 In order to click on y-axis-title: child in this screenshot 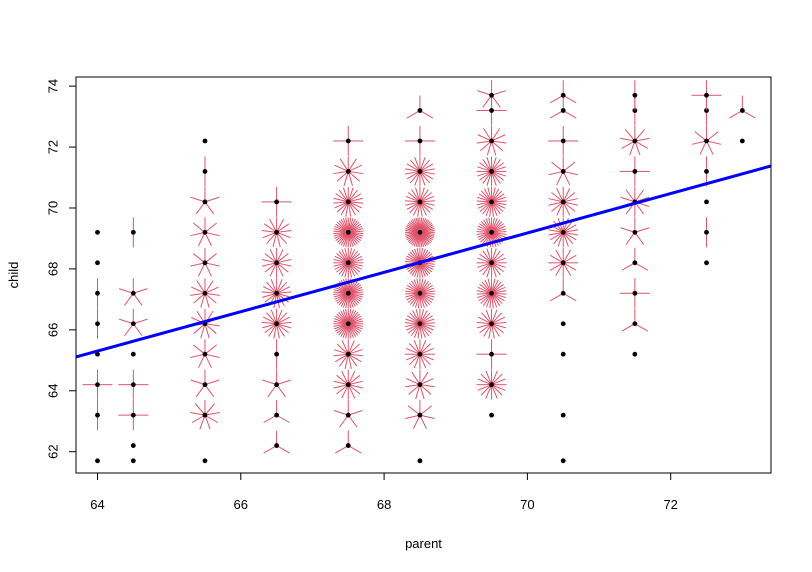, I will do `click(13, 275)`.